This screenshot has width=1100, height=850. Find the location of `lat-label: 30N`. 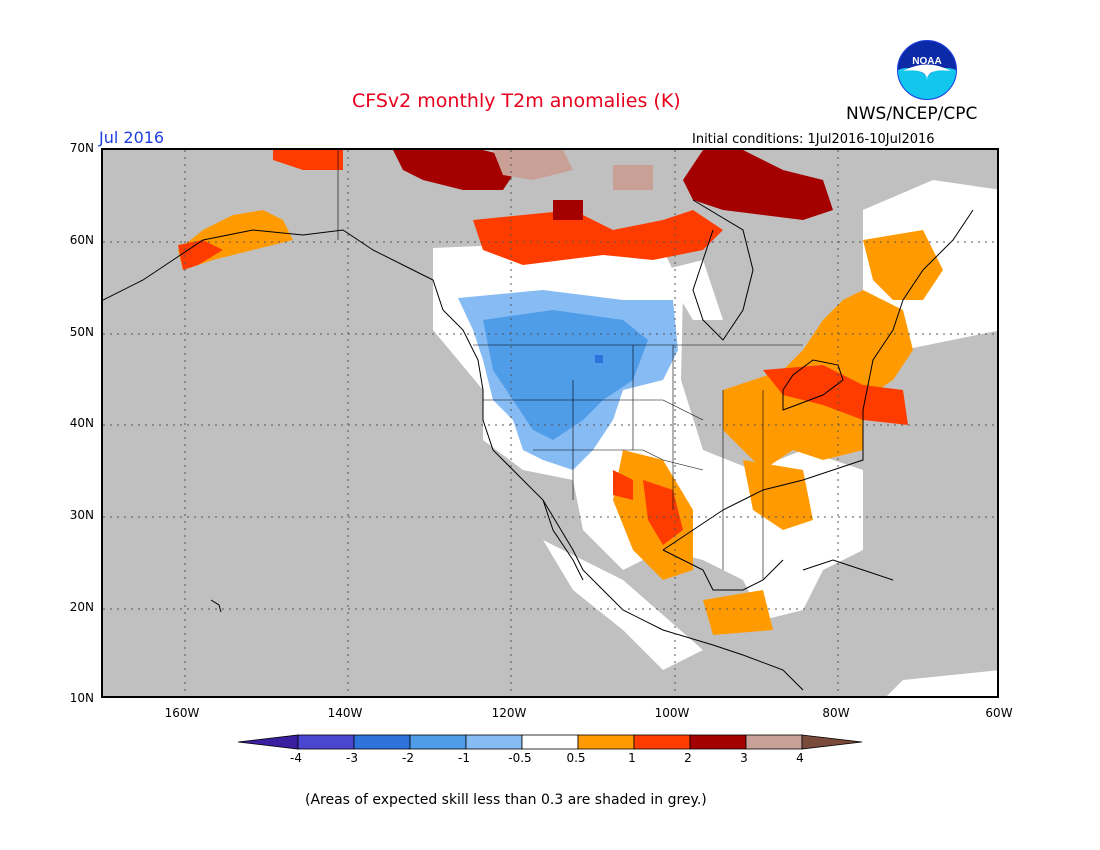

lat-label: 30N is located at coordinates (81, 515).